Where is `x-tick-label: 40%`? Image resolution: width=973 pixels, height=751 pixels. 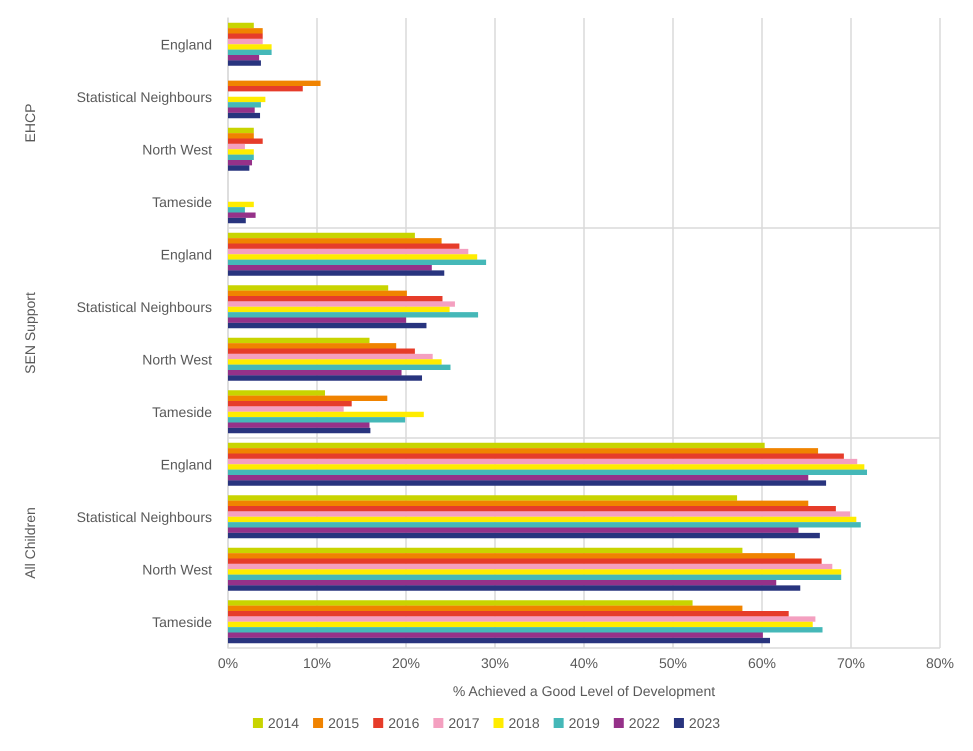 x-tick-label: 40% is located at coordinates (584, 663).